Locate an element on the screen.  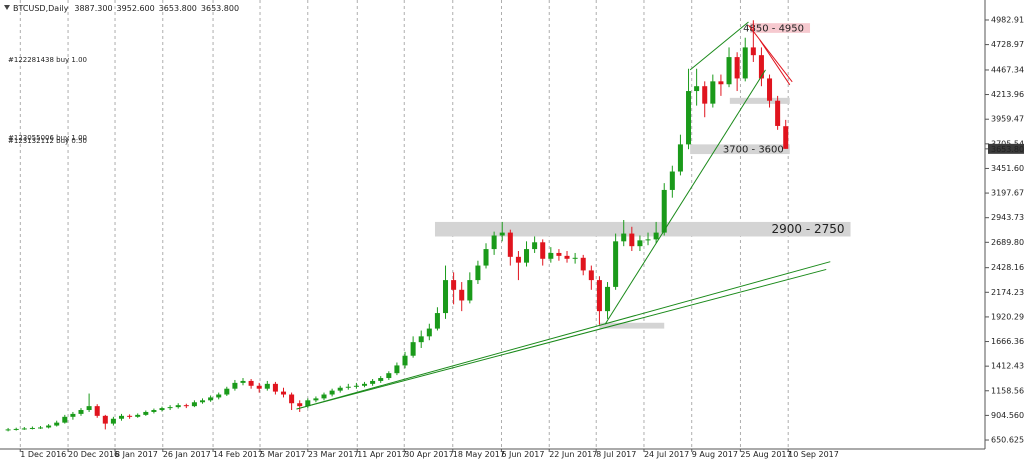
x-tick-label: 18 May 2017 is located at coordinates (479, 454).